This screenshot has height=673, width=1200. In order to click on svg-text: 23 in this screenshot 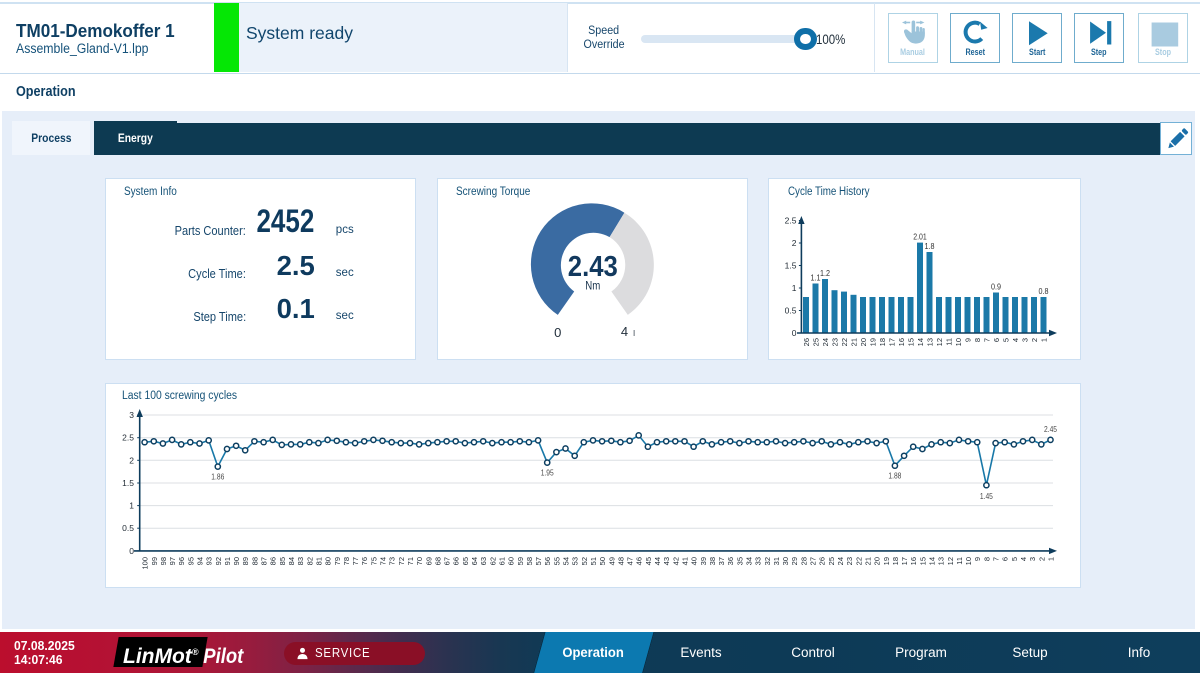, I will do `click(849, 561)`.